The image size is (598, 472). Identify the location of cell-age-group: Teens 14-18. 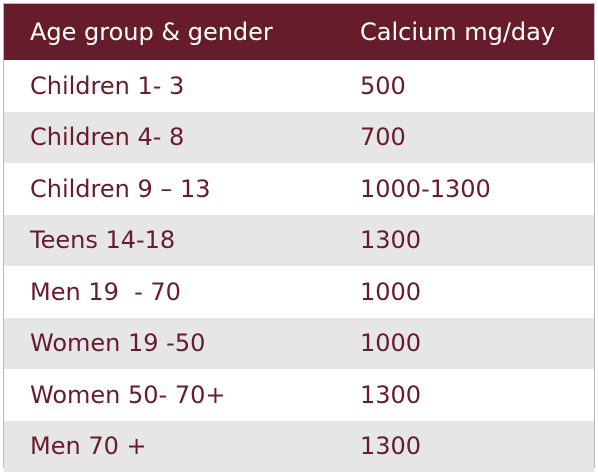
(169, 240).